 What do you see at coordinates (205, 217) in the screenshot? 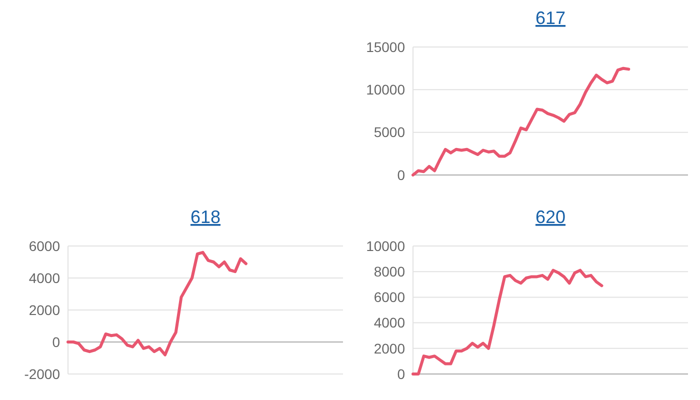
I see `chart-title: 618` at bounding box center [205, 217].